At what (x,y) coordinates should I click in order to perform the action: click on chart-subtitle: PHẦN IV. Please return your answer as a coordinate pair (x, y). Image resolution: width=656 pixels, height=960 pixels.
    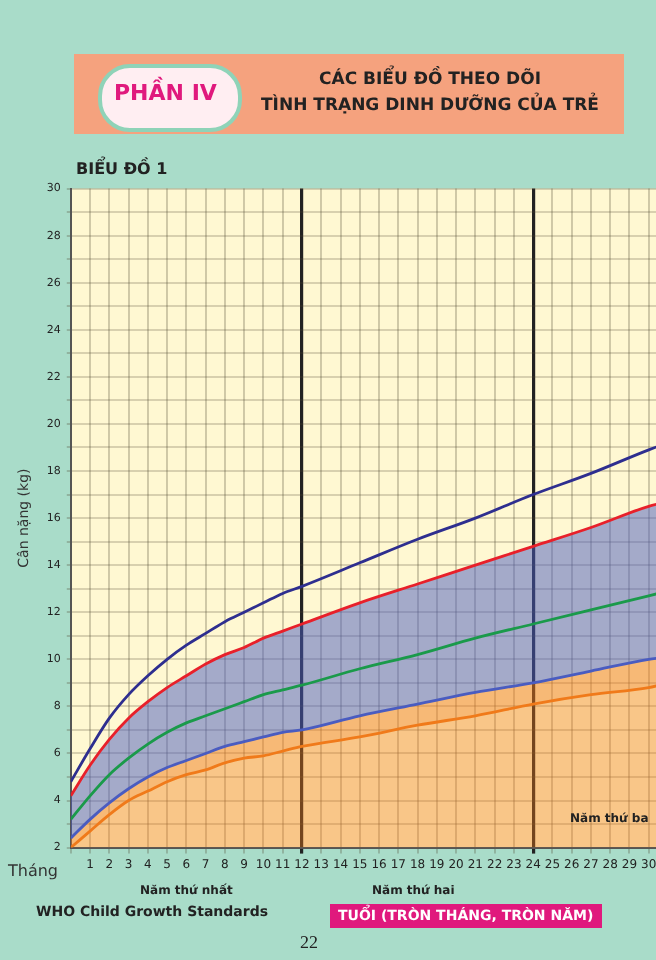
    Looking at the image, I should click on (165, 93).